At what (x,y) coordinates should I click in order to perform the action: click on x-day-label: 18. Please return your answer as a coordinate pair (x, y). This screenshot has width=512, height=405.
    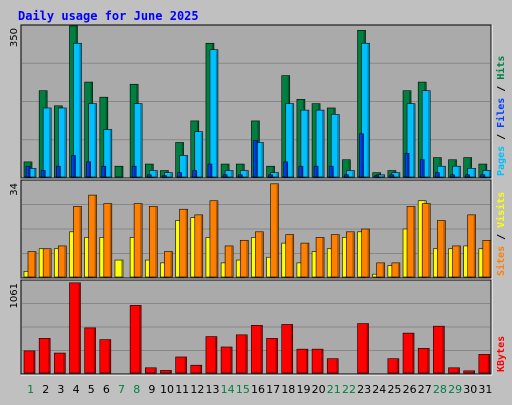
    Looking at the image, I should click on (288, 389).